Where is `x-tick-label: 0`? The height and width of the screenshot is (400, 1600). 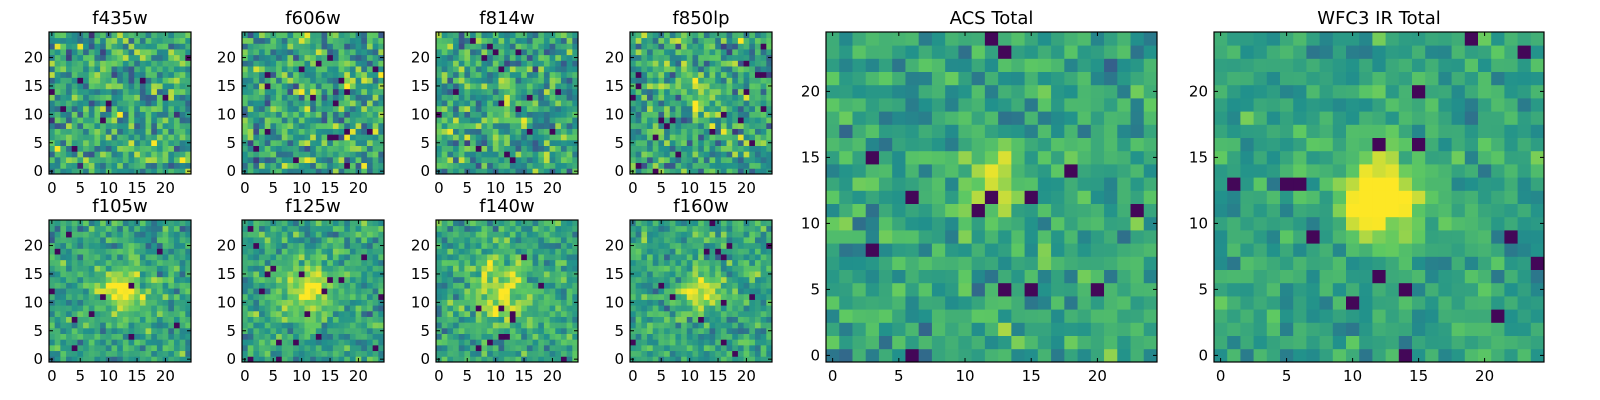
x-tick-label: 0 is located at coordinates (439, 376).